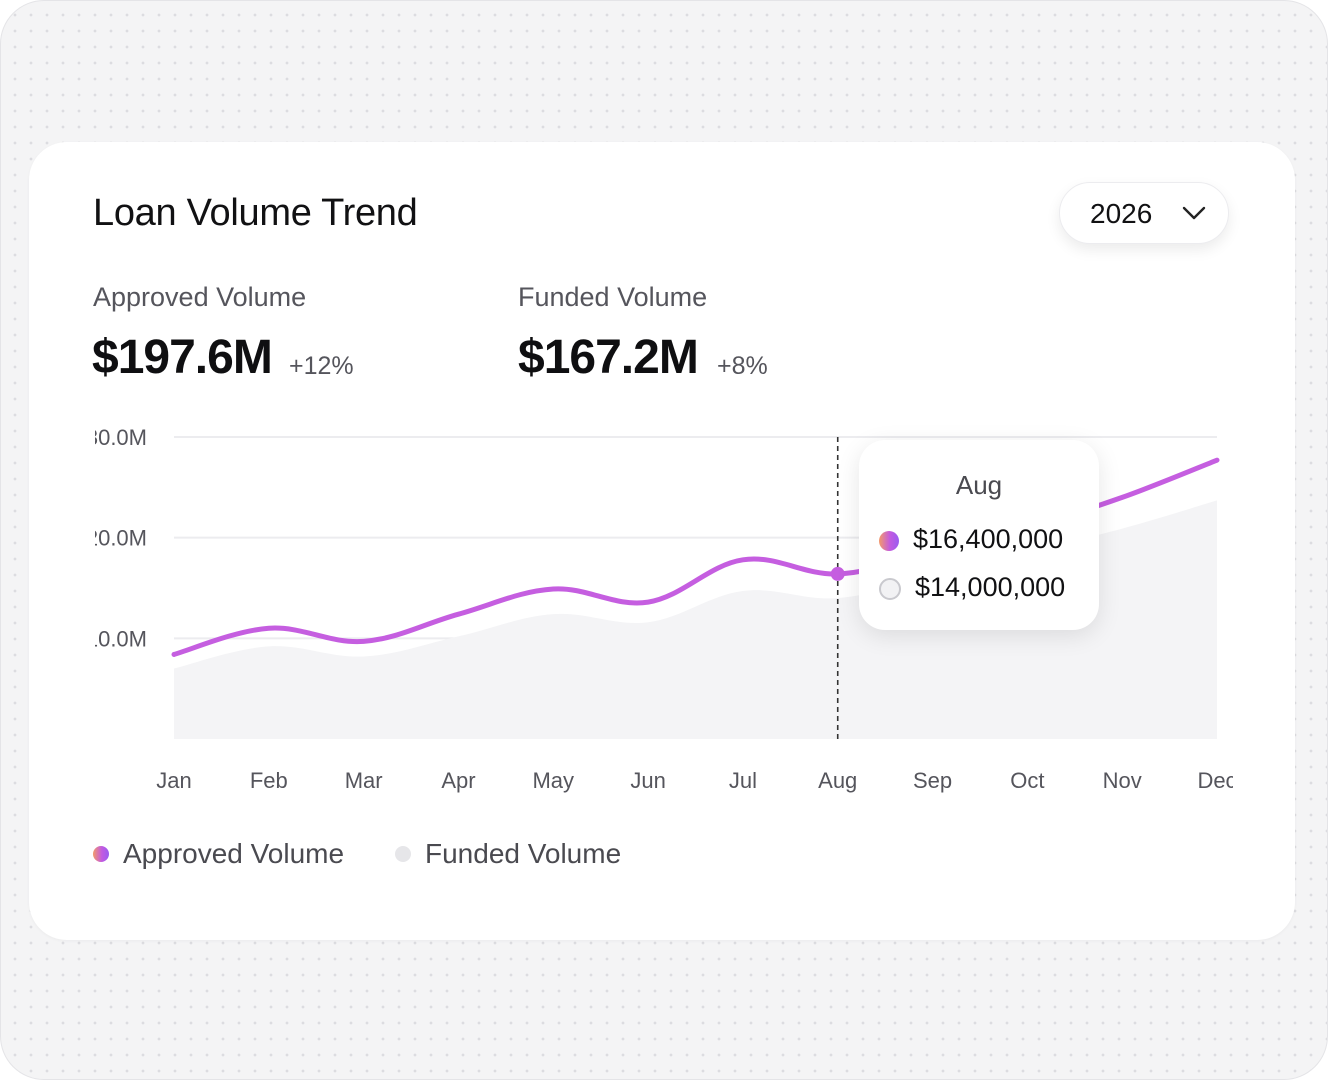  Describe the element at coordinates (1216, 780) in the screenshot. I see `x-tick-label: Dec` at that location.